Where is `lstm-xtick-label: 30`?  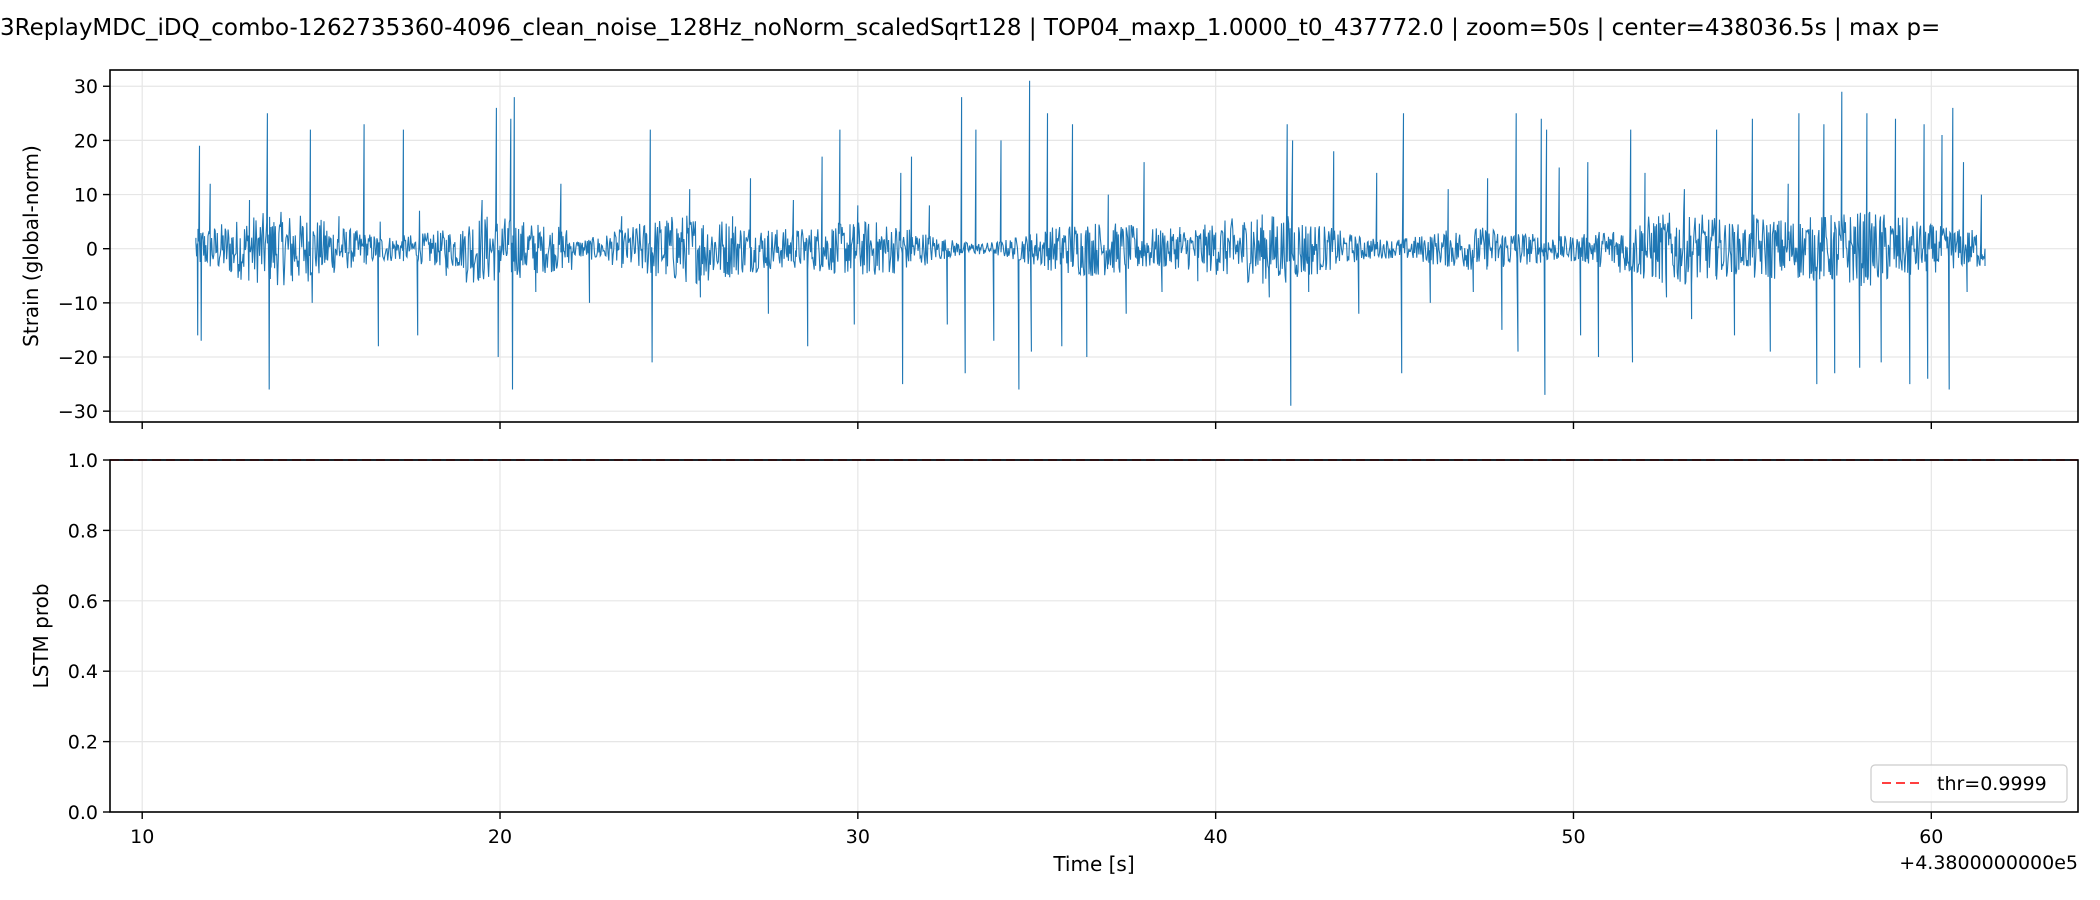 lstm-xtick-label: 30 is located at coordinates (858, 837).